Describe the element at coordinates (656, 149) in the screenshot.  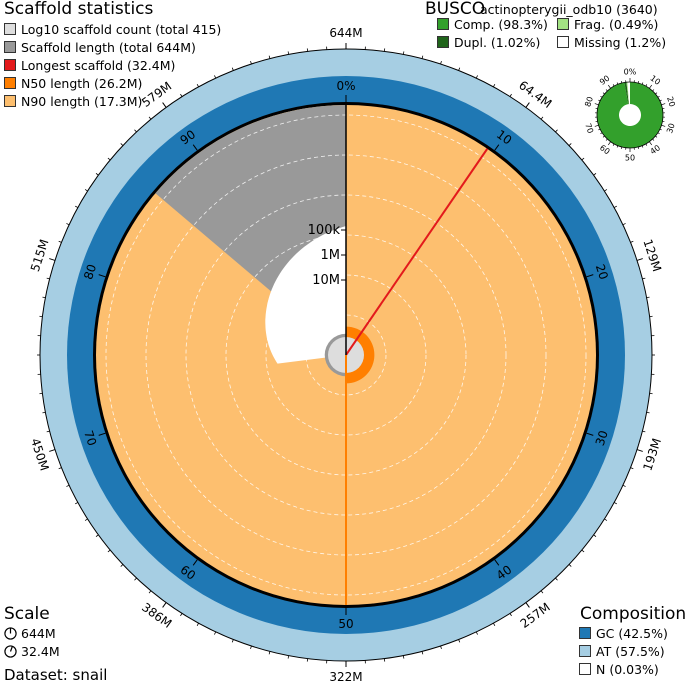
I see `busco-tick-label: 40` at that location.